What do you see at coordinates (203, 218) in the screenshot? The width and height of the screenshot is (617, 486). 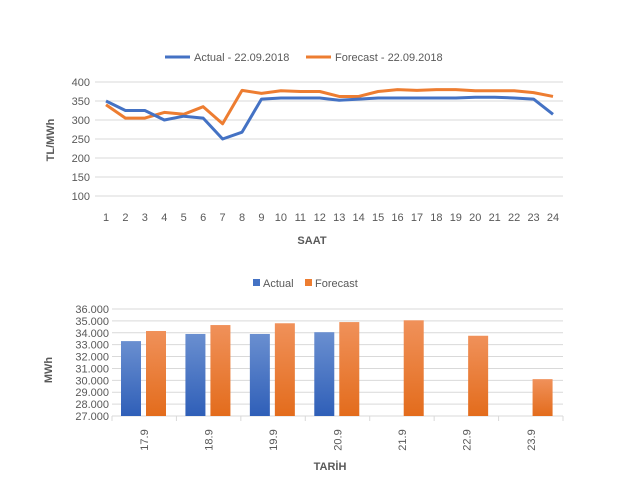 I see `x-tick-label: 6` at bounding box center [203, 218].